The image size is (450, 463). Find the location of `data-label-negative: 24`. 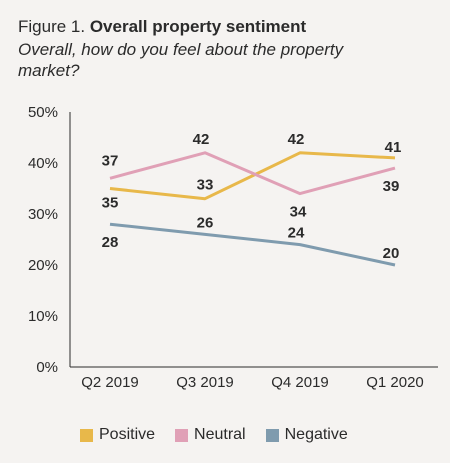

data-label-negative: 24 is located at coordinates (296, 233).